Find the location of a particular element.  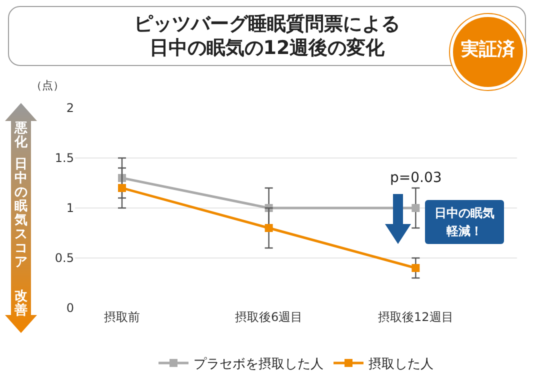

text: 実証済 is located at coordinates (488, 50).